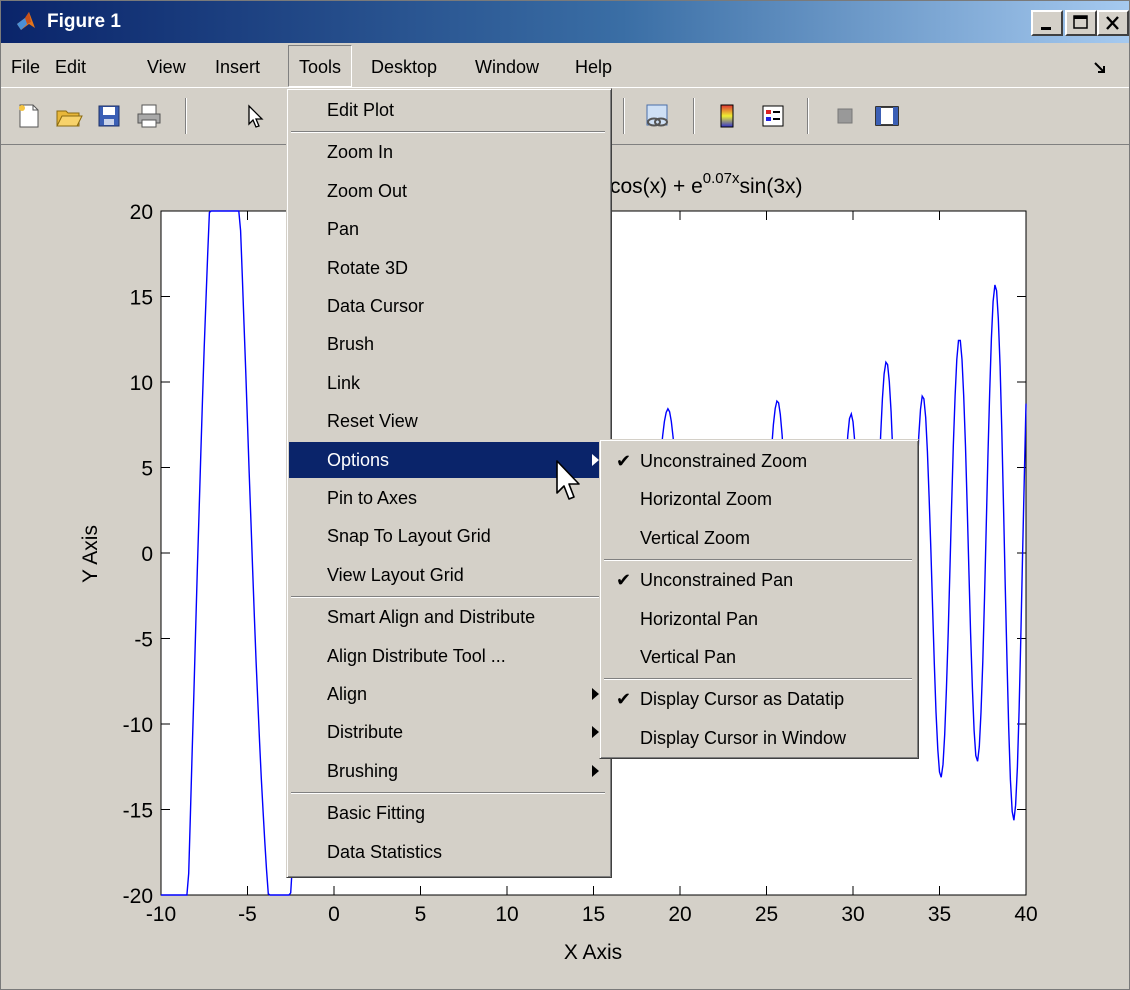 This screenshot has height=990, width=1130. Describe the element at coordinates (727, 116) in the screenshot. I see `colorbar-icon` at that location.